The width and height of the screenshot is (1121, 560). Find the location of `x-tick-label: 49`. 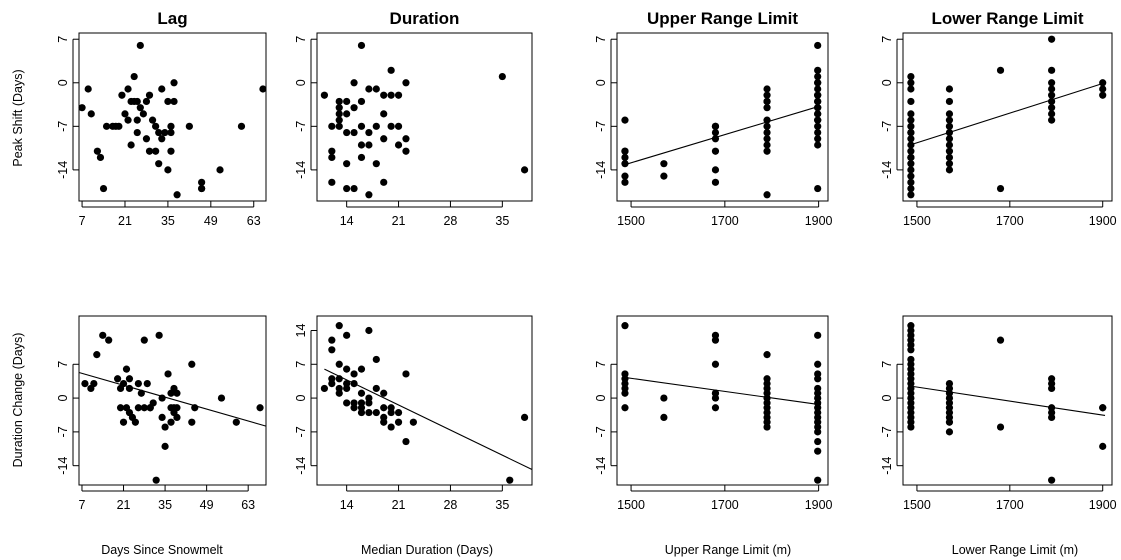

x-tick-label: 49 is located at coordinates (211, 221).